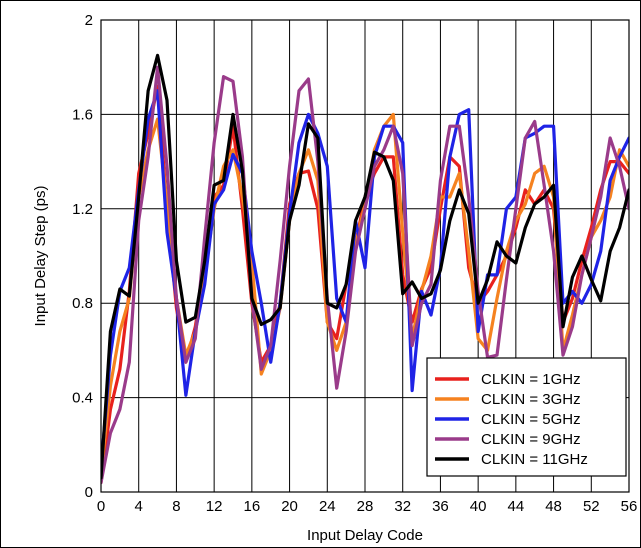 The height and width of the screenshot is (548, 641). Describe the element at coordinates (402, 506) in the screenshot. I see `x-tick-label: 32` at that location.